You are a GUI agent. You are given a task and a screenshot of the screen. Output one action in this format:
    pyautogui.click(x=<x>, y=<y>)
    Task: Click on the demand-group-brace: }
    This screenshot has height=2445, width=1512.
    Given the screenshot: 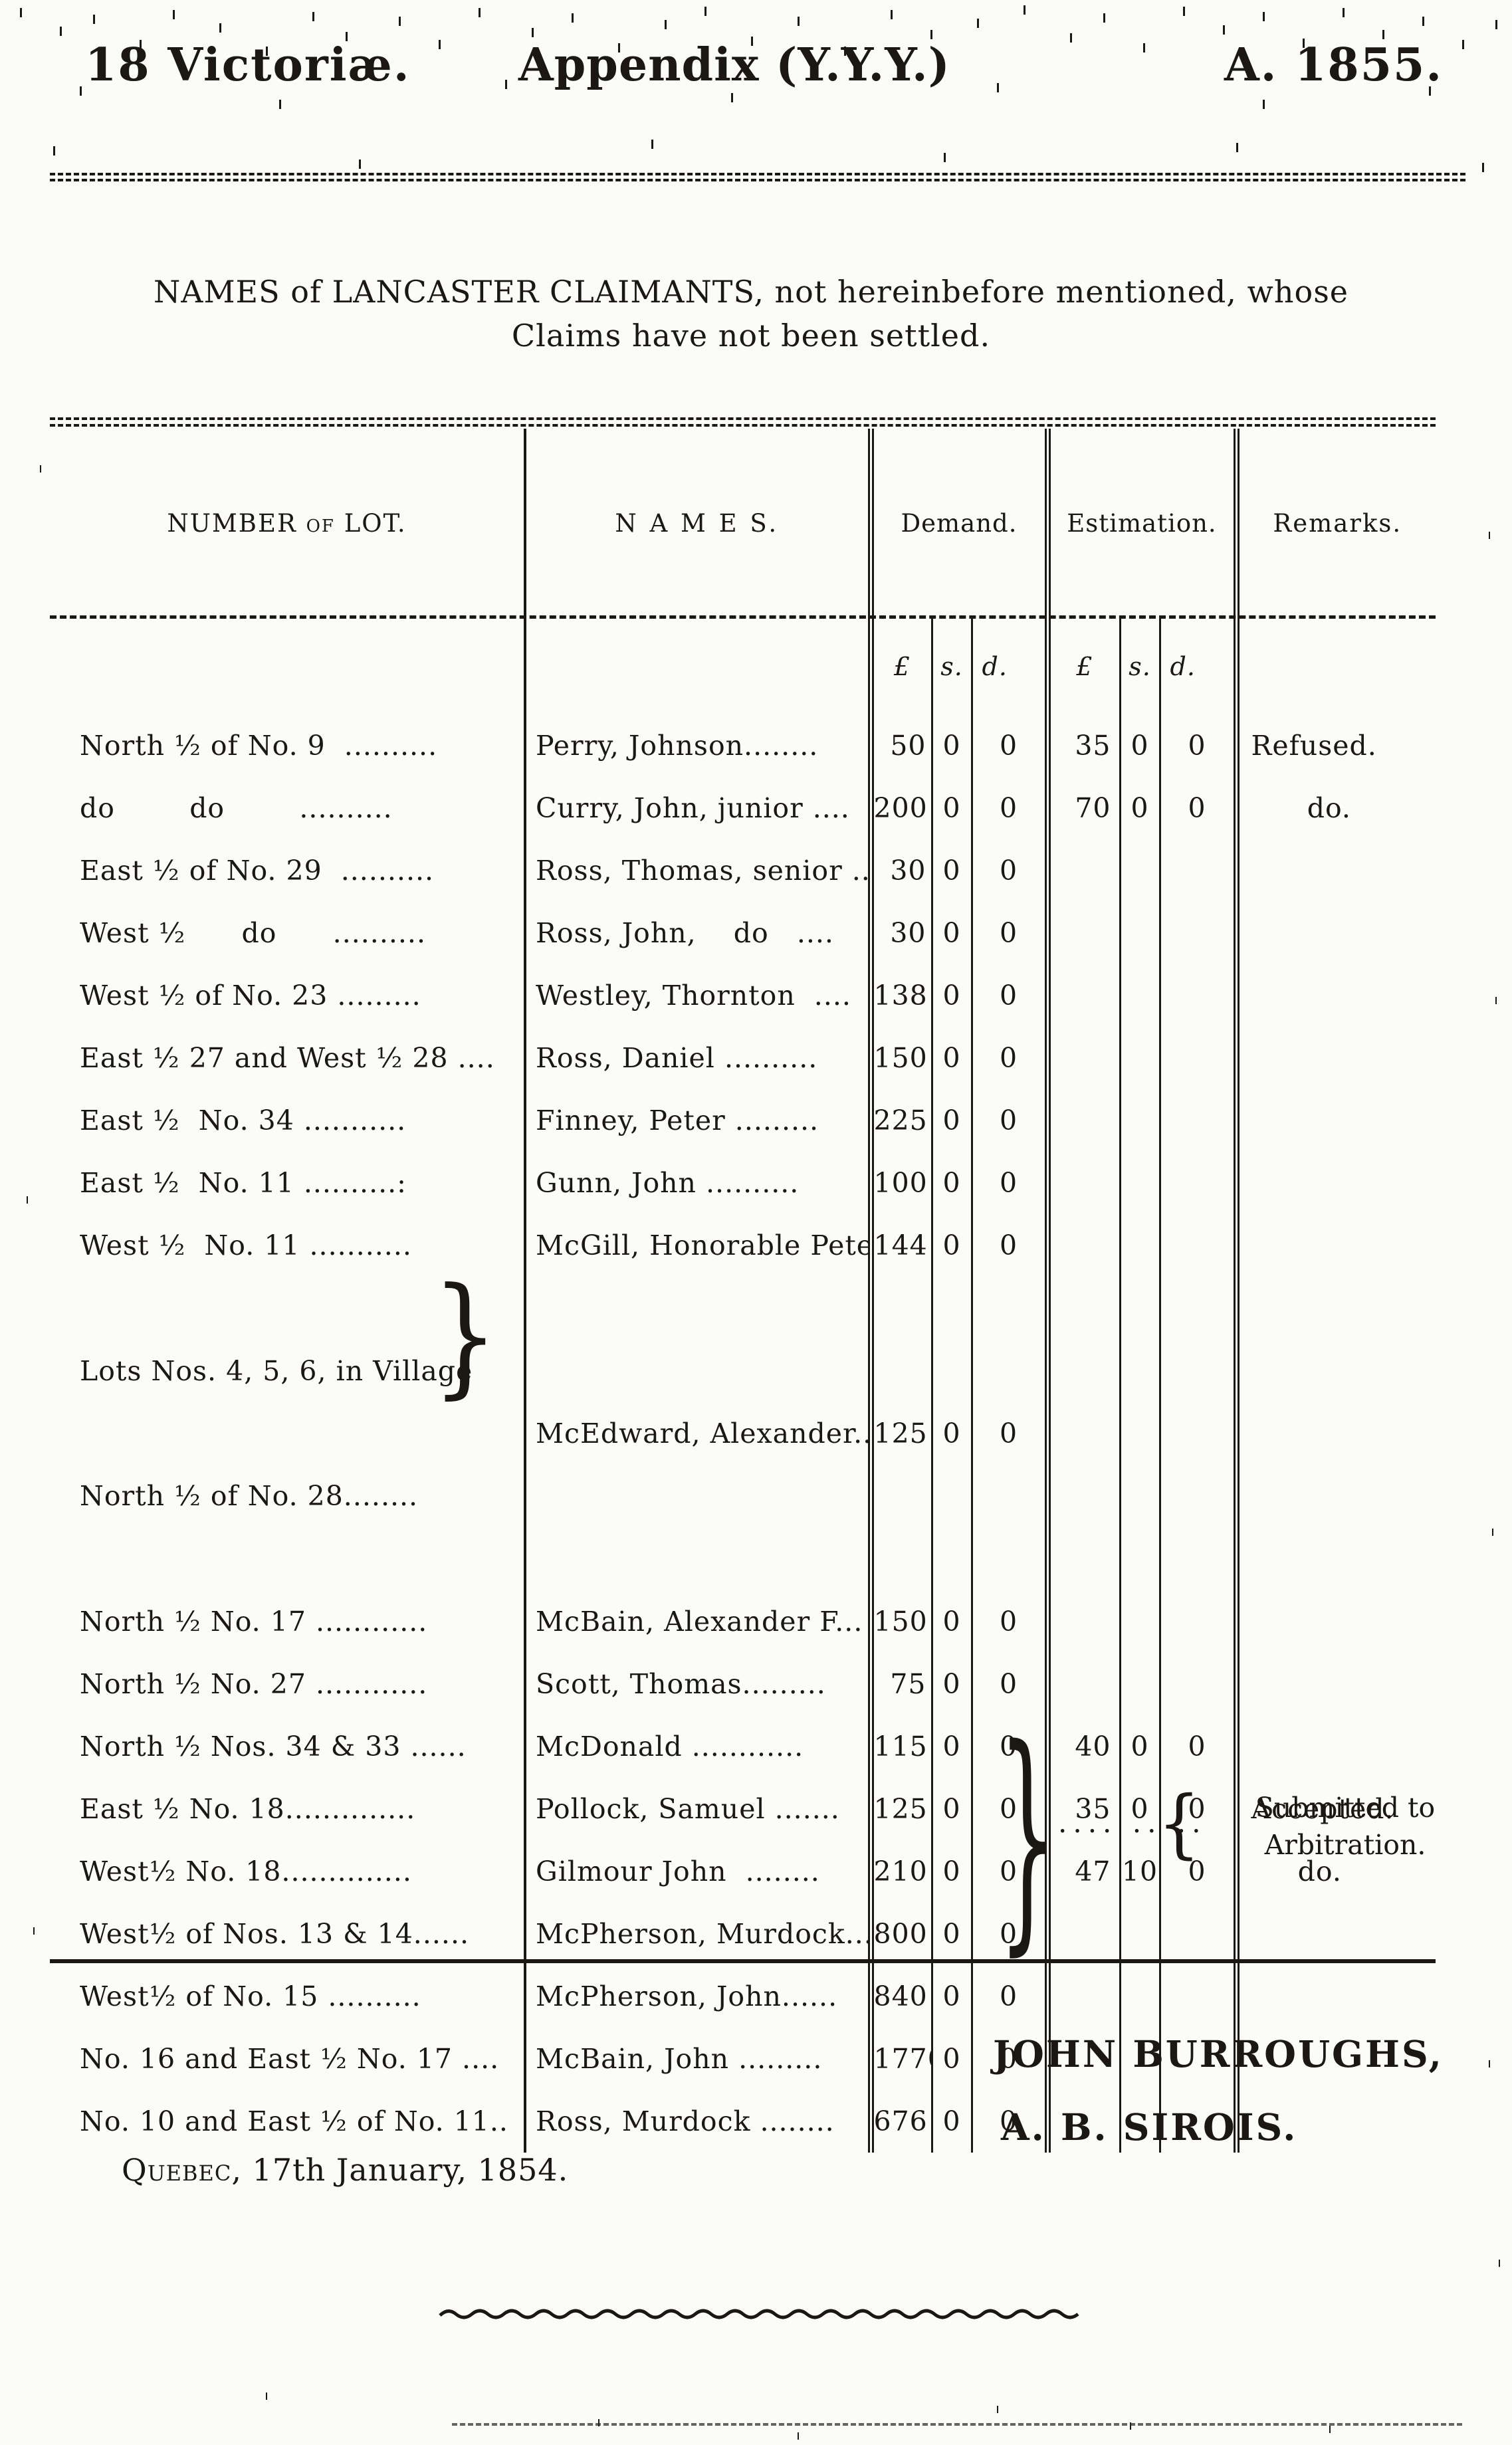 What is the action you would take?
    pyautogui.click(x=1027, y=1838)
    